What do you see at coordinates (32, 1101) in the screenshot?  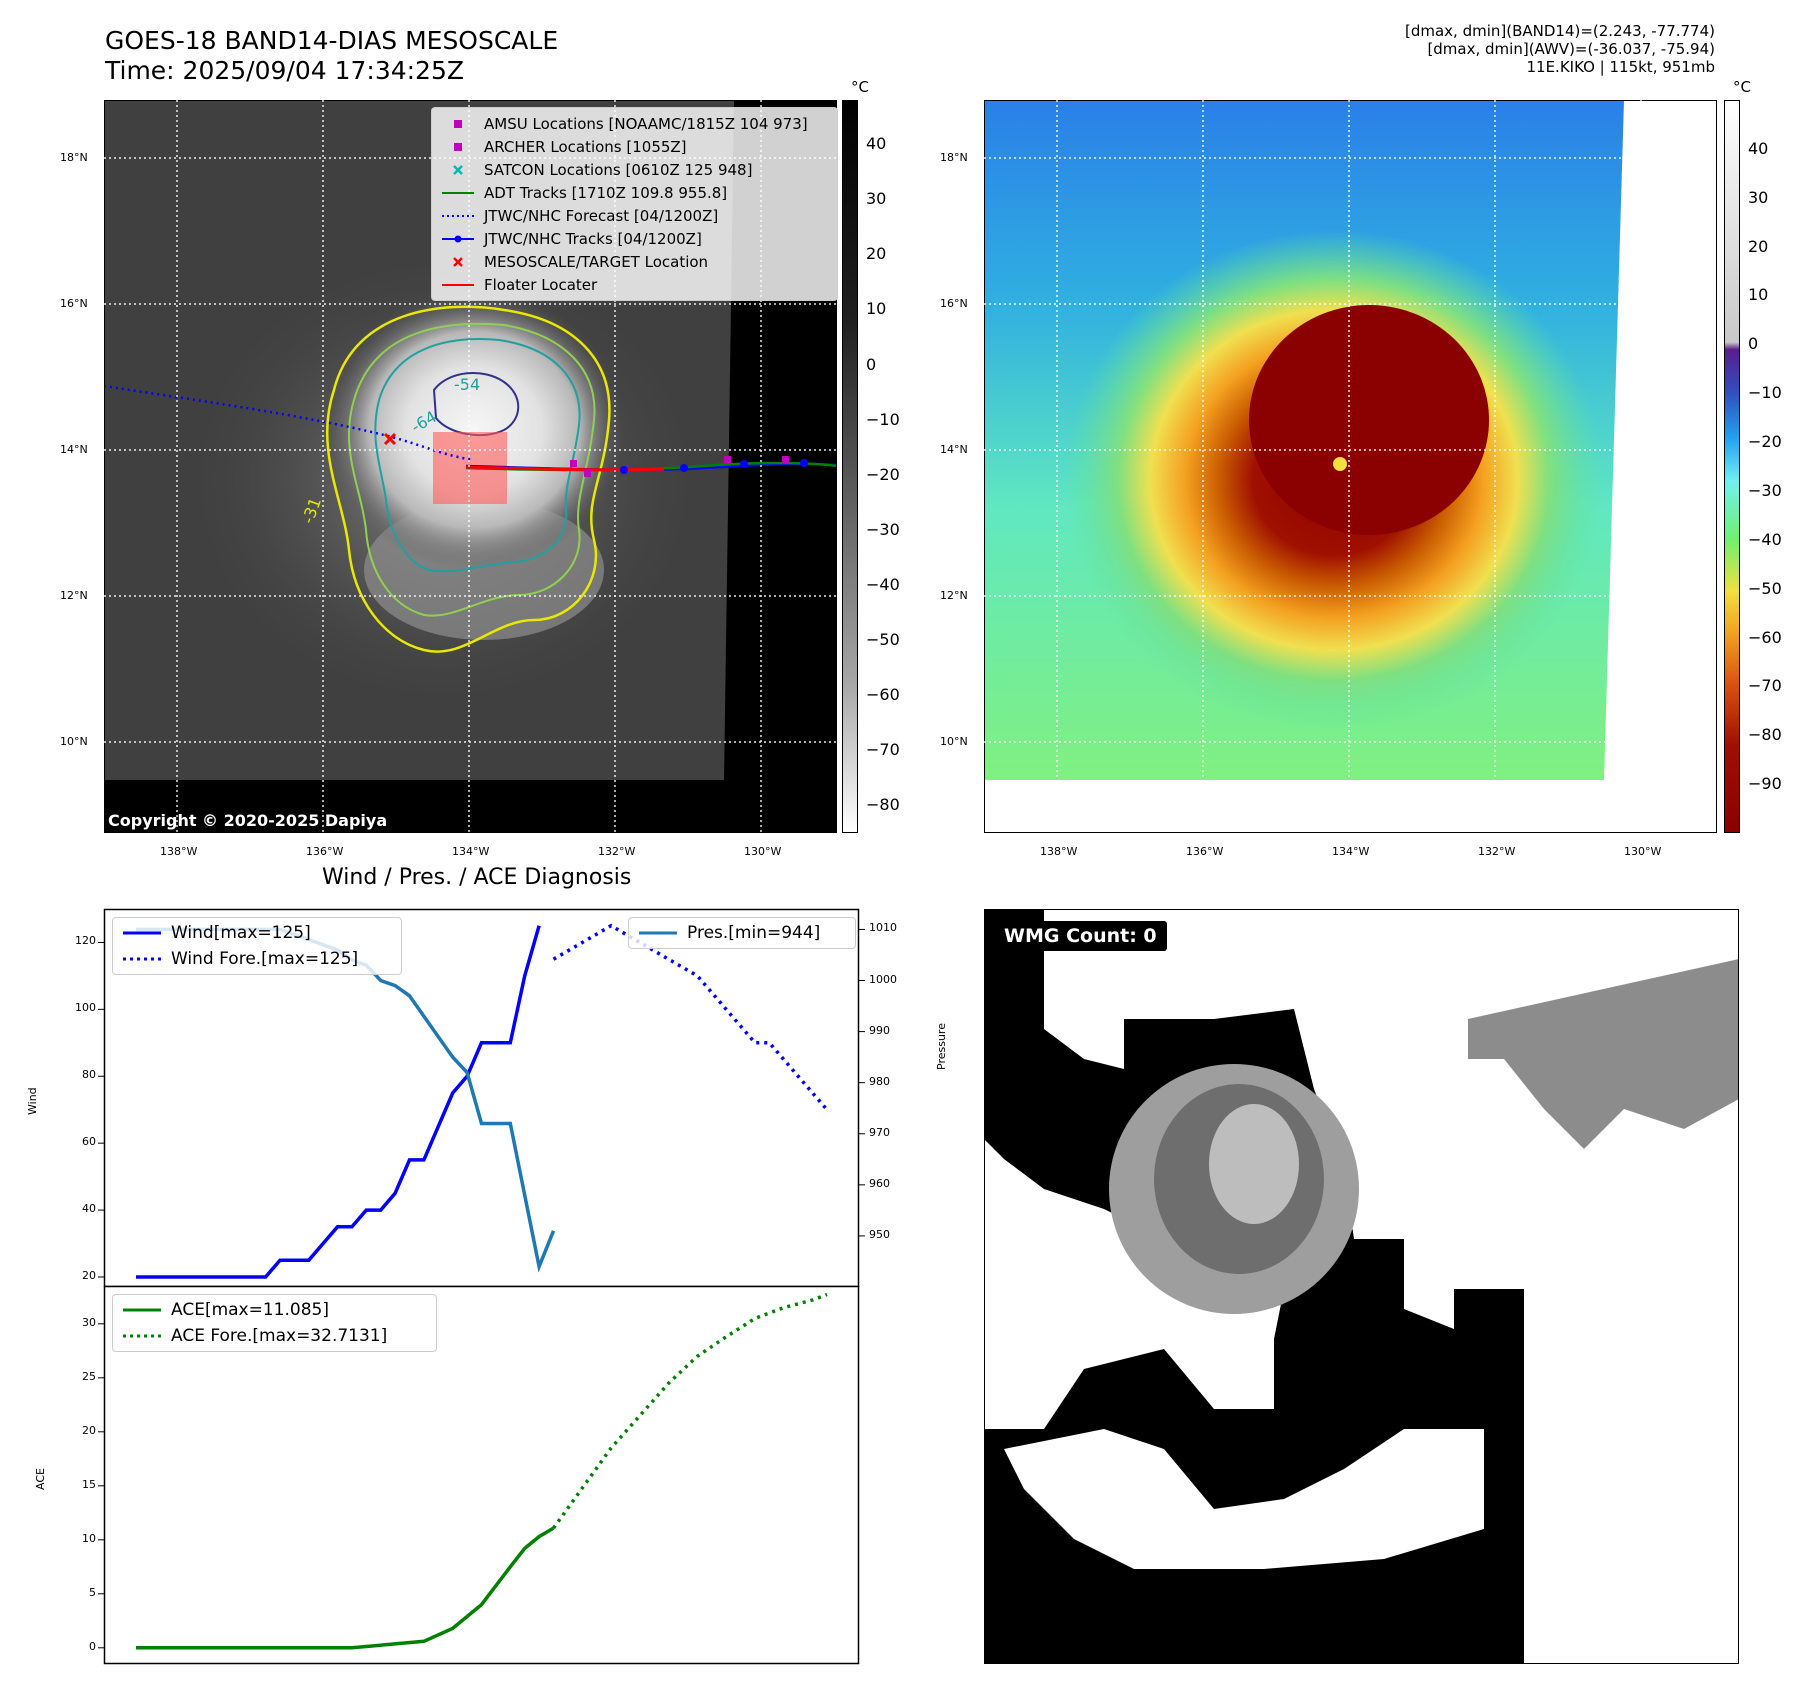 I see `wind-ylabel: Wind` at bounding box center [32, 1101].